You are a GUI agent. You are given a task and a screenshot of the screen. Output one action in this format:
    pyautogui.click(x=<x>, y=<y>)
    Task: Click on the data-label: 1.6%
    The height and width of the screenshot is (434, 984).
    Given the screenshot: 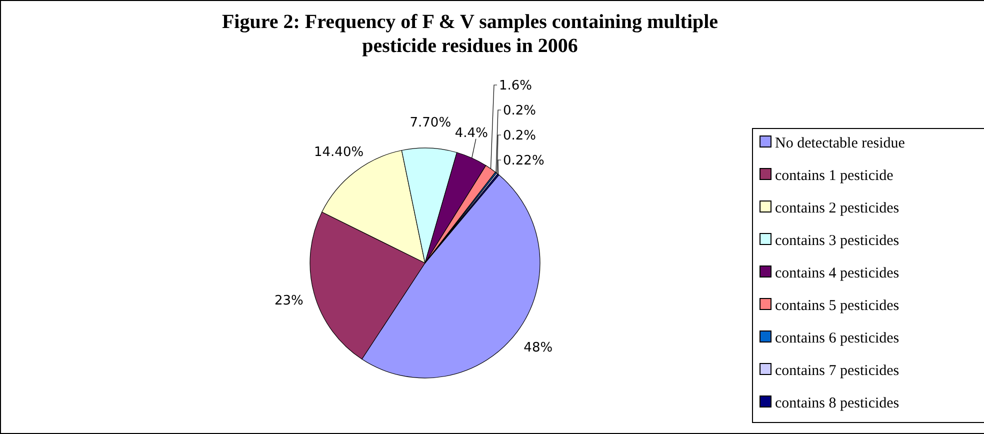 What is the action you would take?
    pyautogui.click(x=515, y=86)
    